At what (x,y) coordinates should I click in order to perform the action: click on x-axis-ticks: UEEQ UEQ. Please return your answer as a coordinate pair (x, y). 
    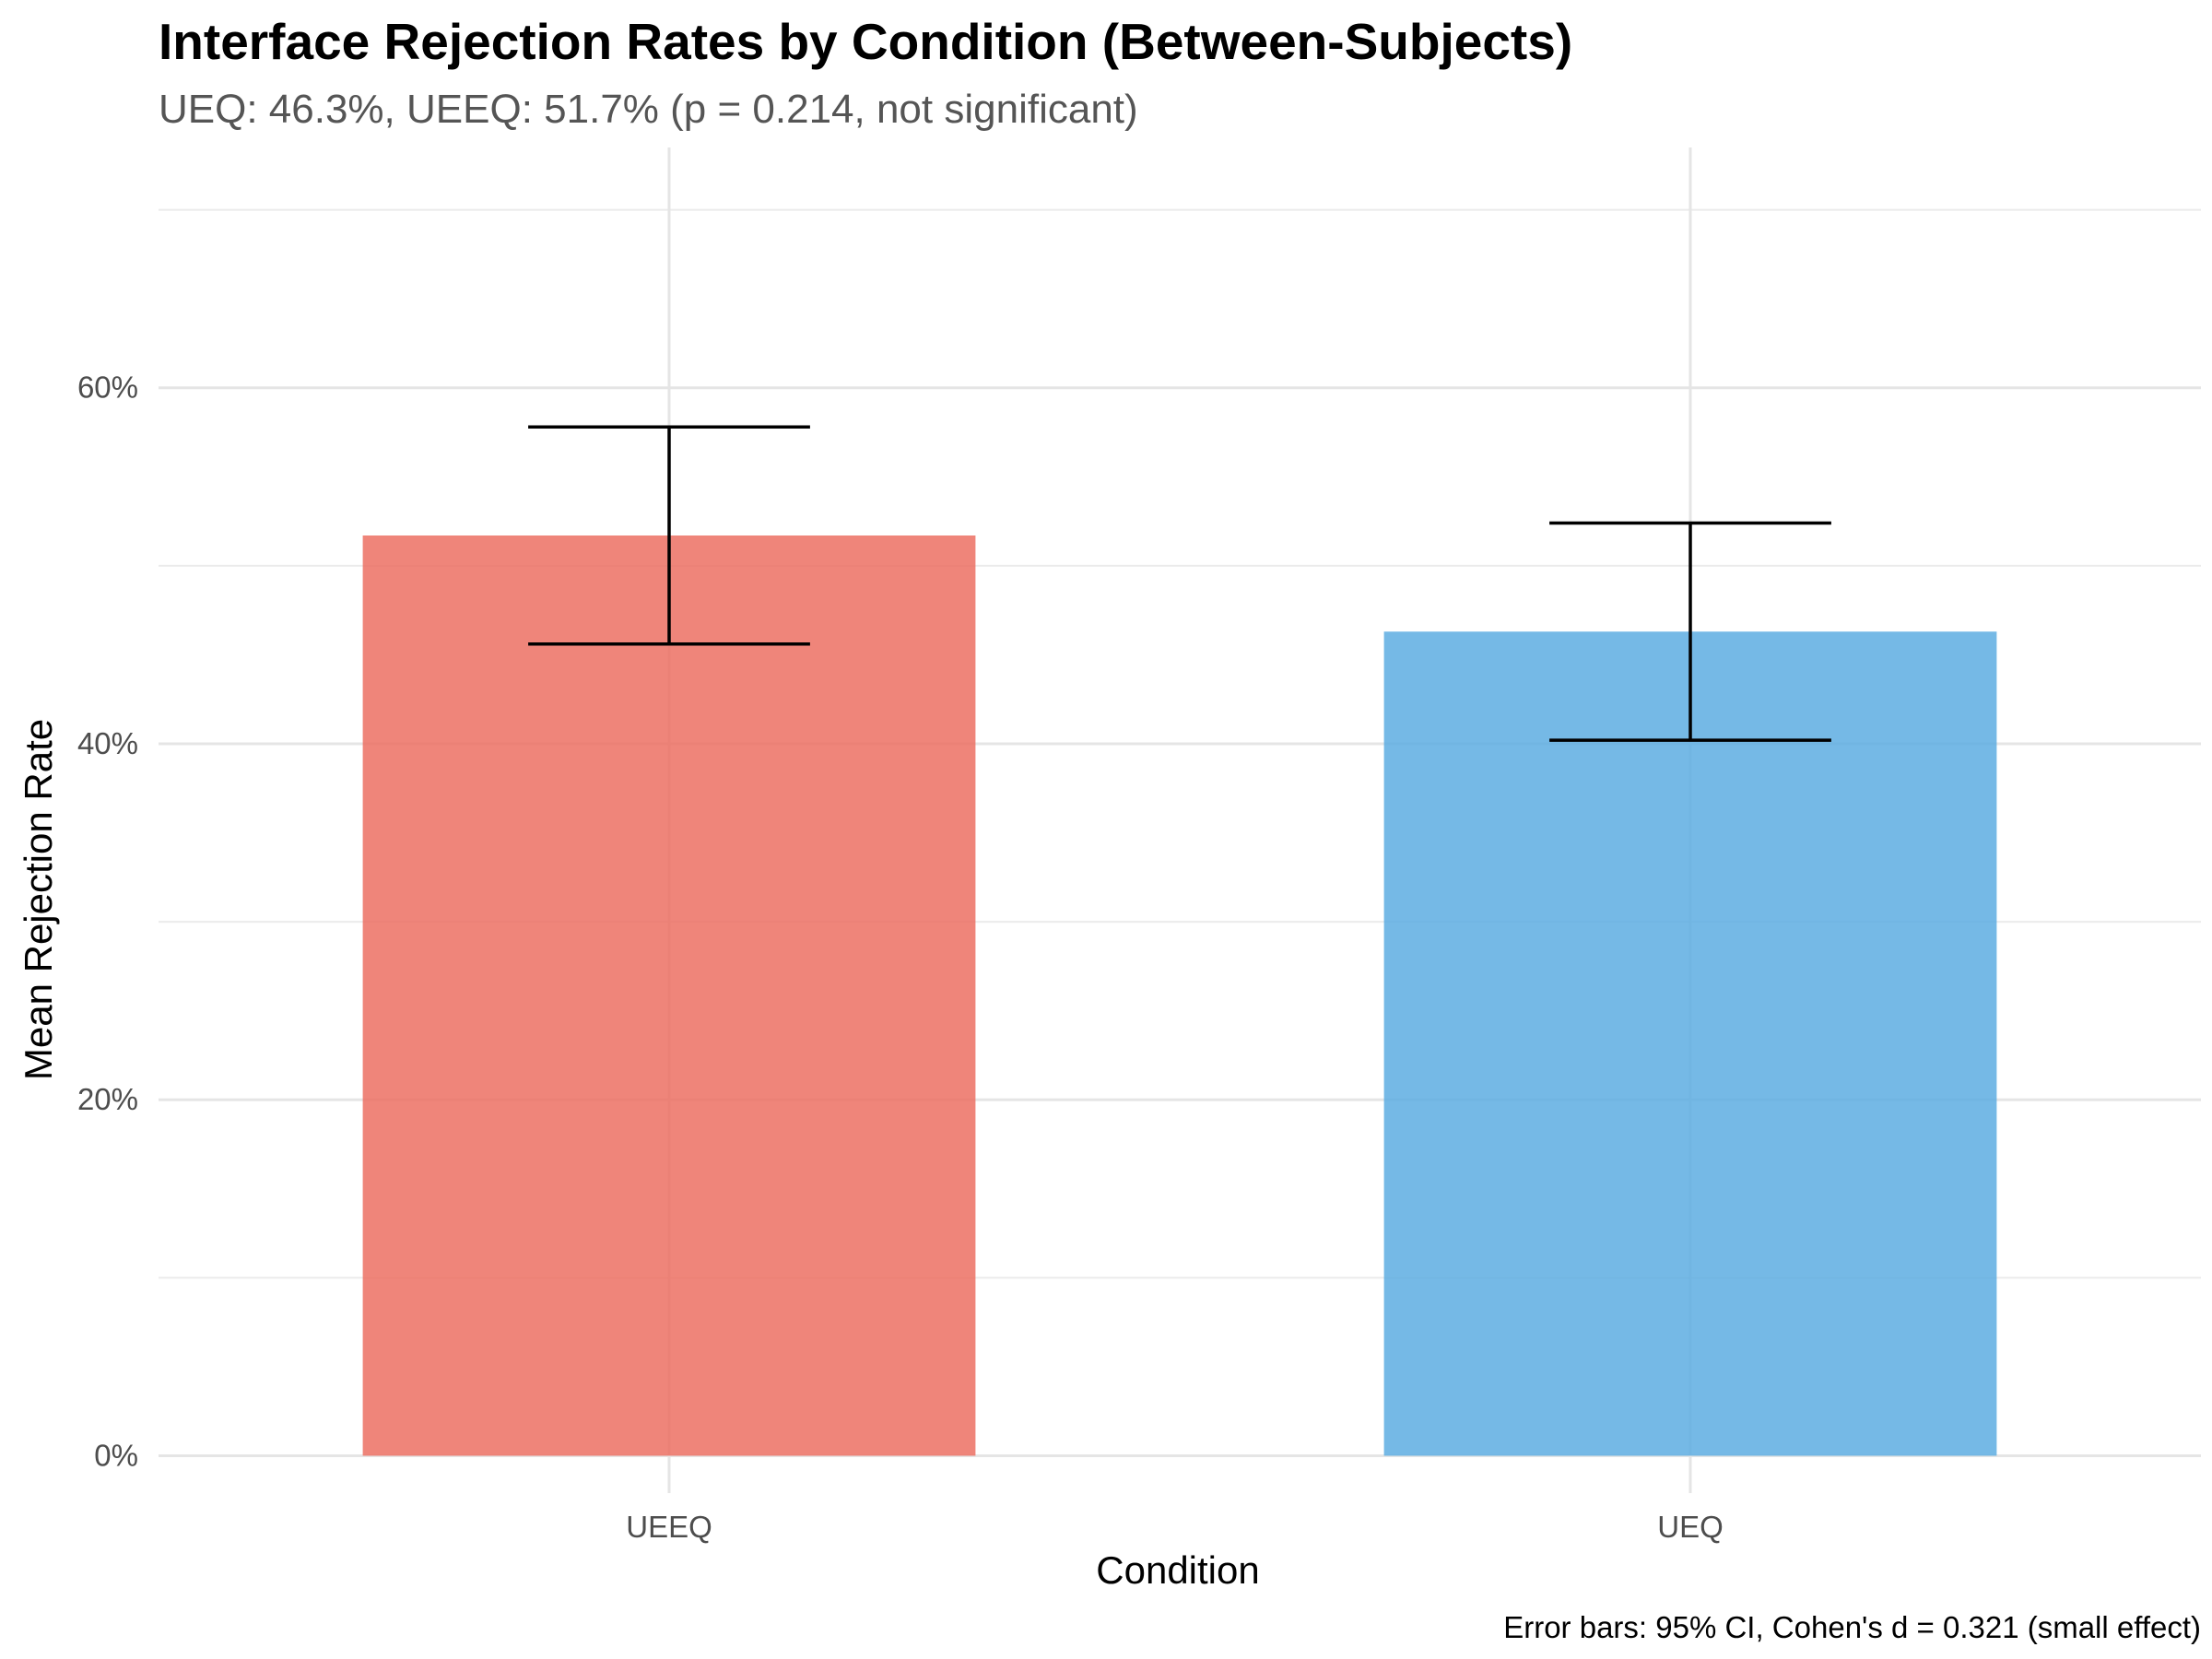
    Looking at the image, I should click on (1175, 1527).